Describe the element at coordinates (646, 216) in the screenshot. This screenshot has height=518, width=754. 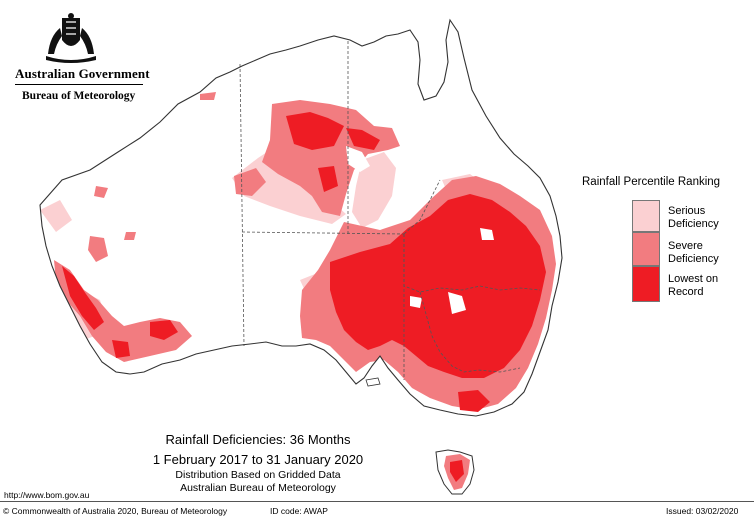
I see `legend-swatch-serious` at that location.